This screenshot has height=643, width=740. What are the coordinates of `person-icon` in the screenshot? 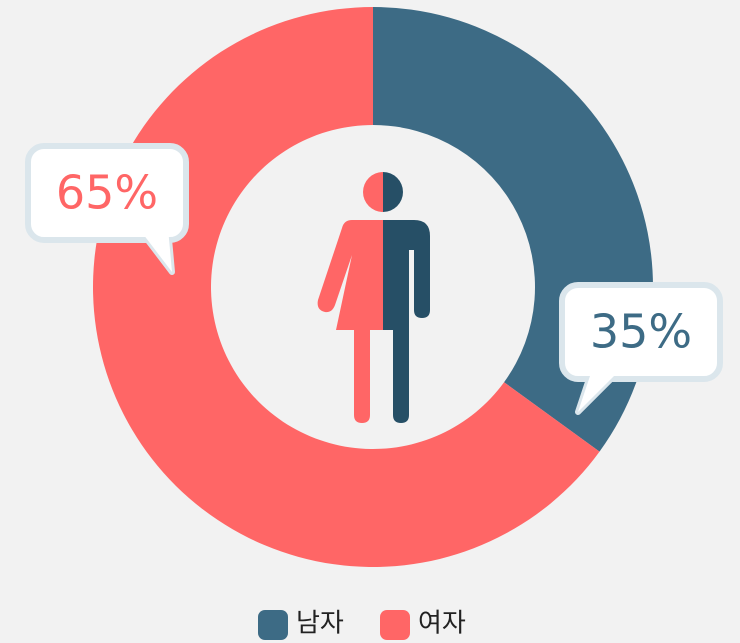 It's located at (373, 297).